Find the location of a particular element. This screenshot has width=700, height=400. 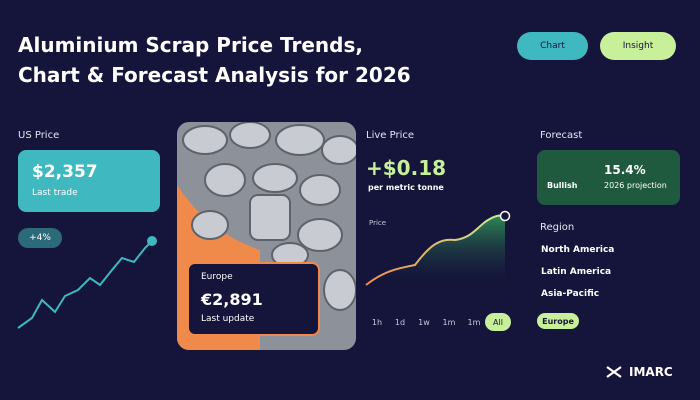

us-price-caption: Last trade is located at coordinates (55, 193).